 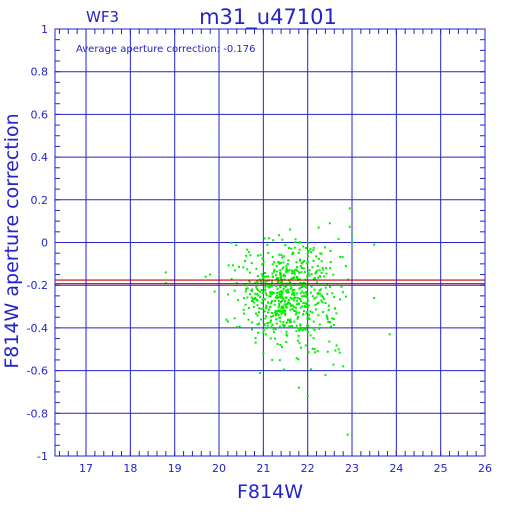 I want to click on x-tick-label: 23, so click(x=352, y=468).